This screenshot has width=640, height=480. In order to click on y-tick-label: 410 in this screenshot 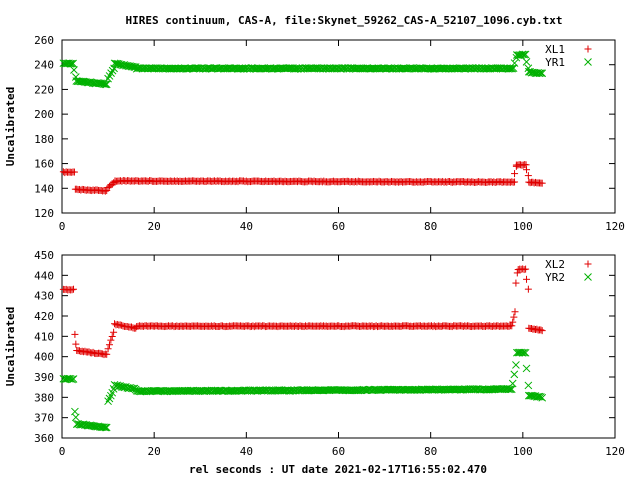, I will do `click(44, 336)`.